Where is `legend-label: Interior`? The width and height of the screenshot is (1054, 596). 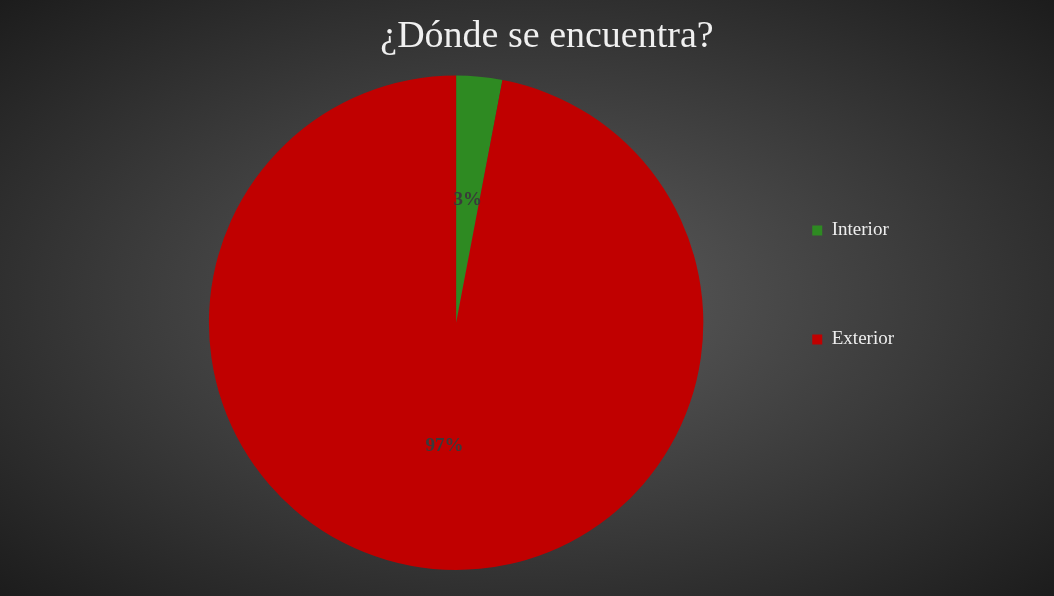
legend-label: Interior is located at coordinates (860, 229).